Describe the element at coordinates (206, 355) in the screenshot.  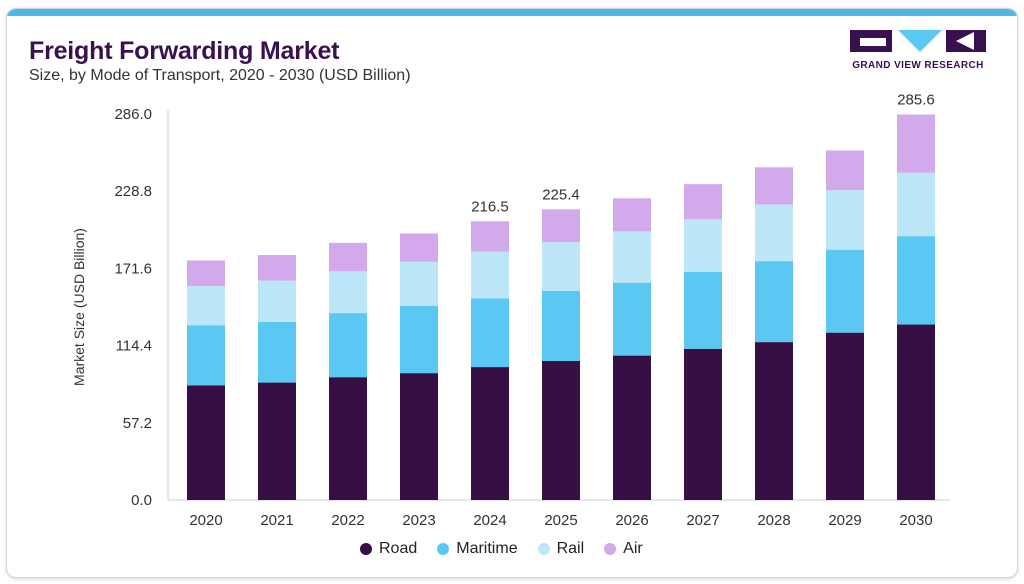
I see `bar-maritime-2020` at that location.